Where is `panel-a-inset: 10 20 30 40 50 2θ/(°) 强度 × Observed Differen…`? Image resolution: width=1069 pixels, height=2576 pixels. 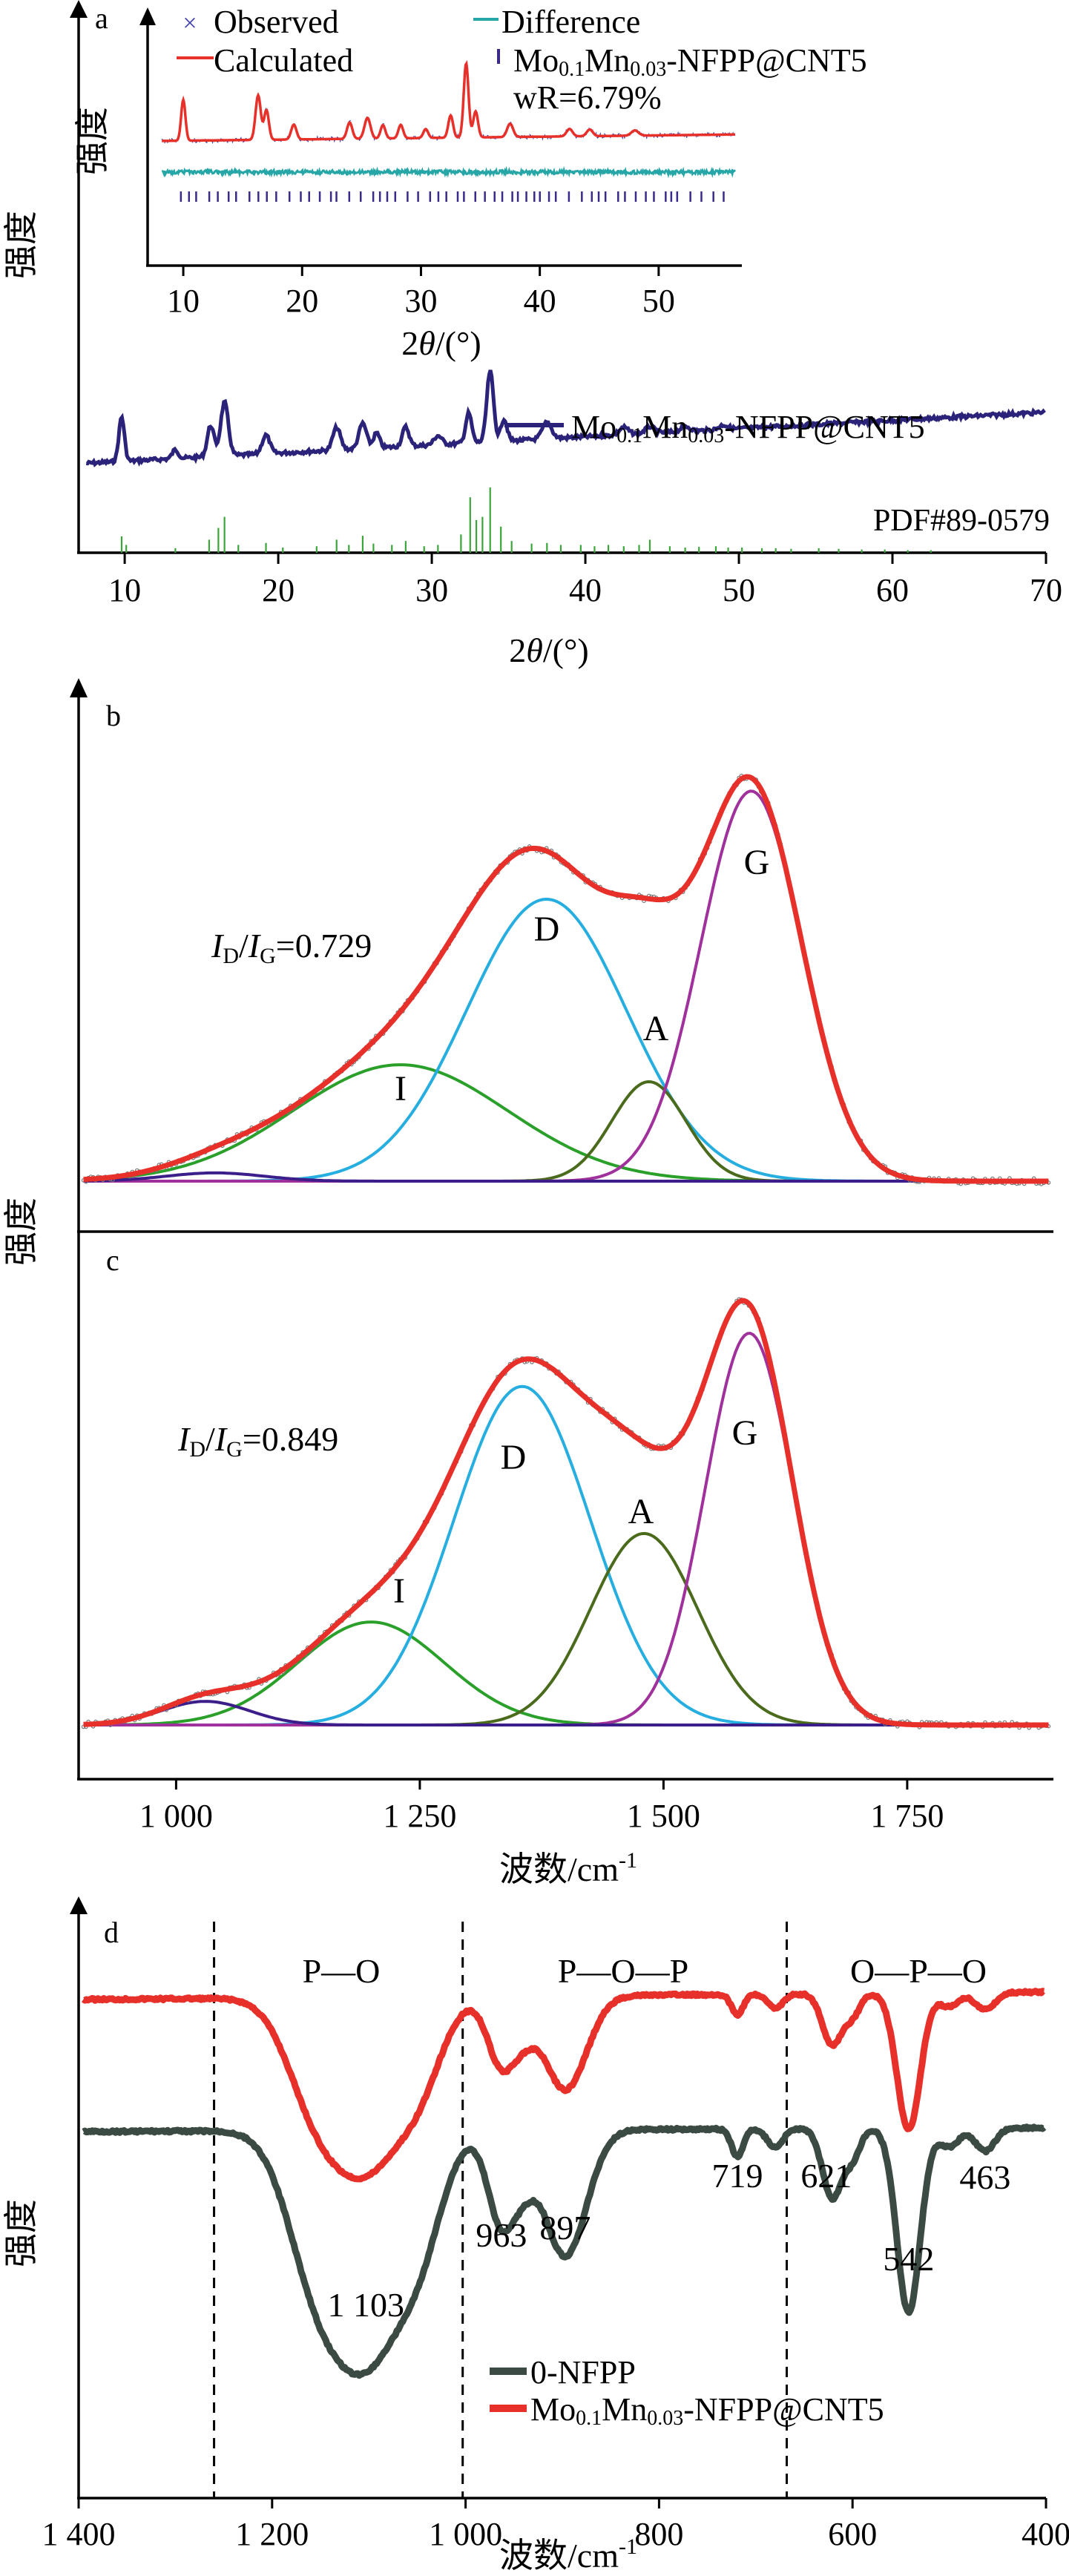
panel-a-inset: 10 20 30 40 50 2θ/(°) 强度 × Observed Differen… is located at coordinates (470, 183).